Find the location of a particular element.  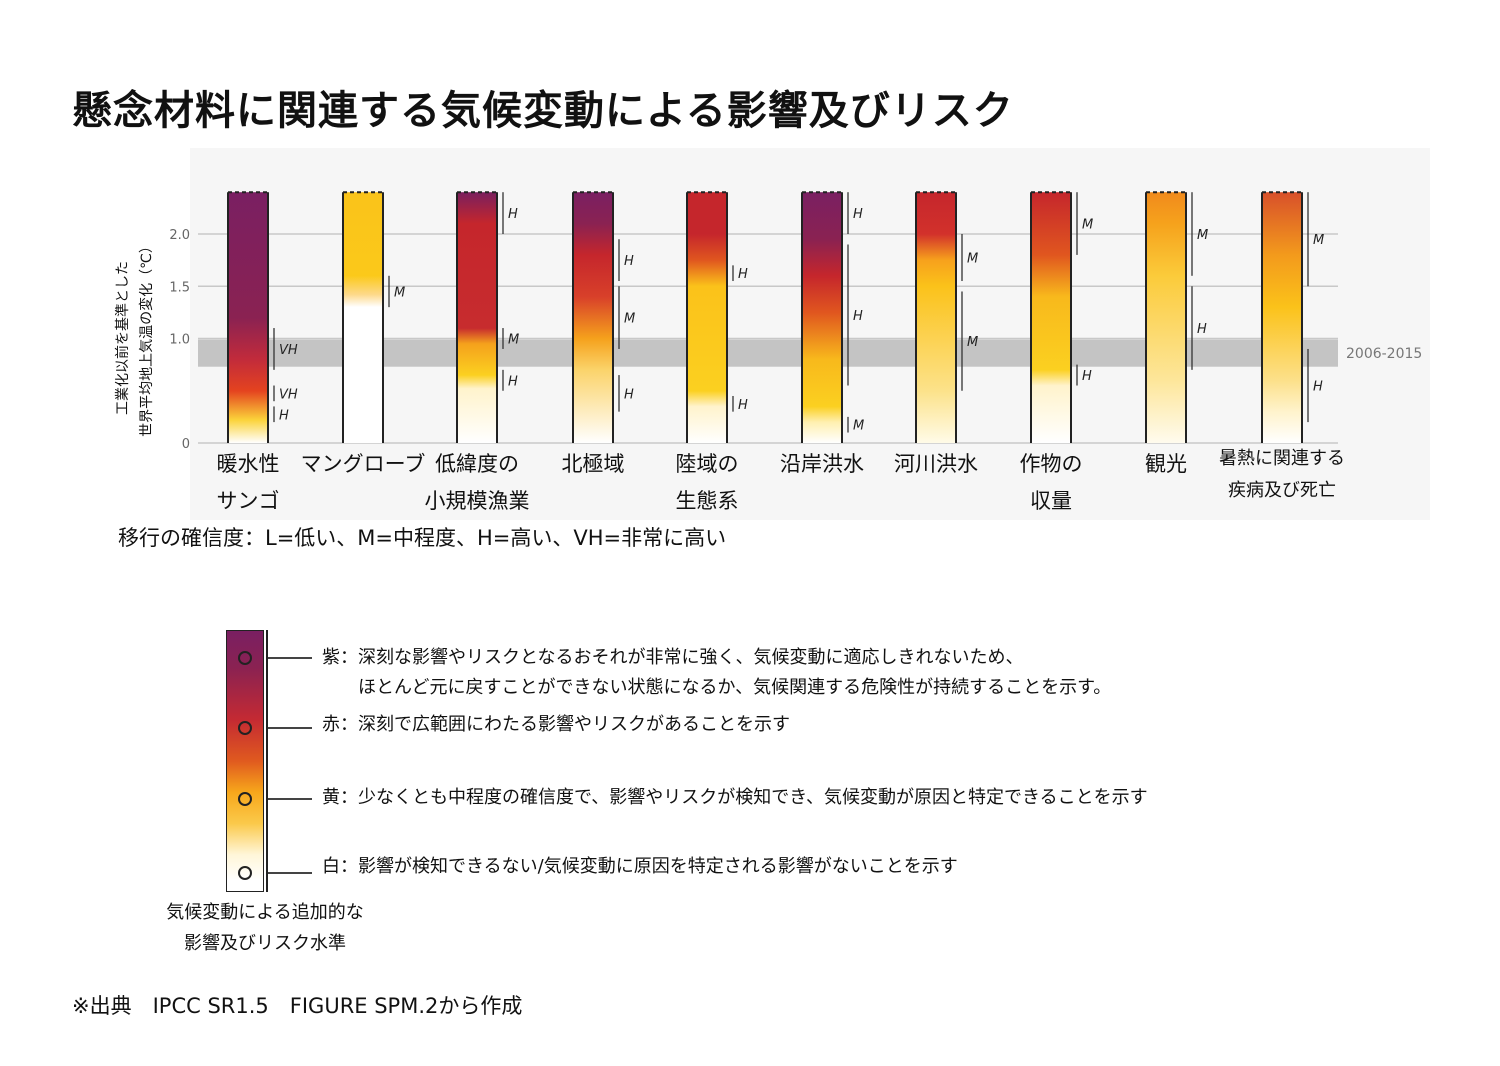

legend-axis-line is located at coordinates (267, 761).